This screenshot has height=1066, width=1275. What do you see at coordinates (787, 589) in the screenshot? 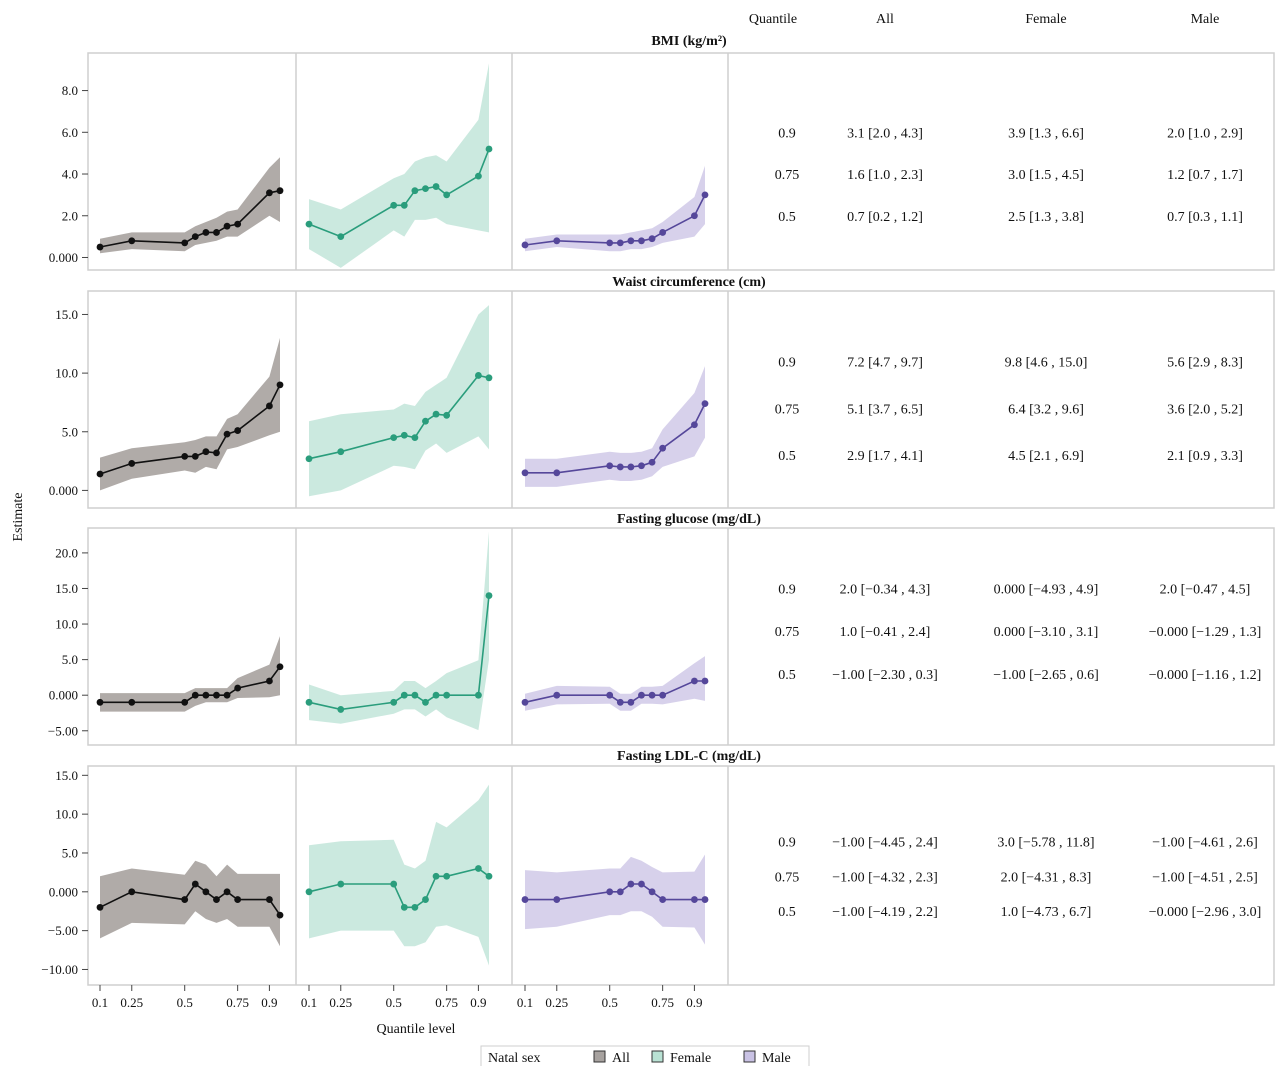
I see `table-quantile: 0.9` at bounding box center [787, 589].